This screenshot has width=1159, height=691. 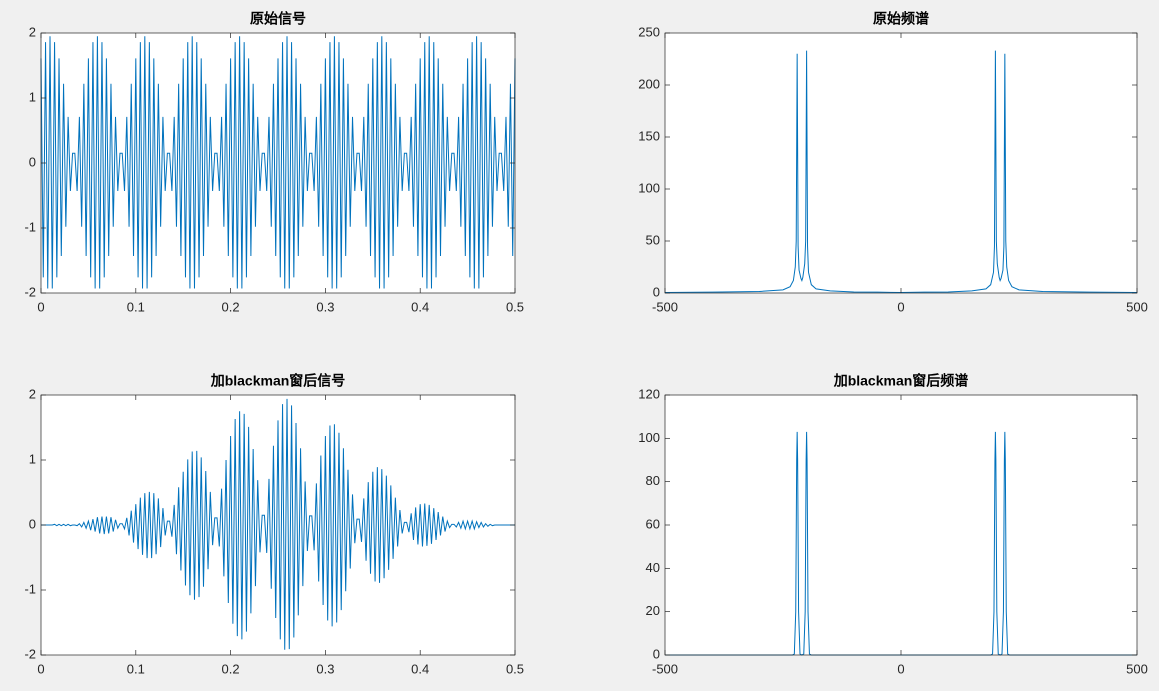 I want to click on y-tick-label: 120, so click(x=649, y=393).